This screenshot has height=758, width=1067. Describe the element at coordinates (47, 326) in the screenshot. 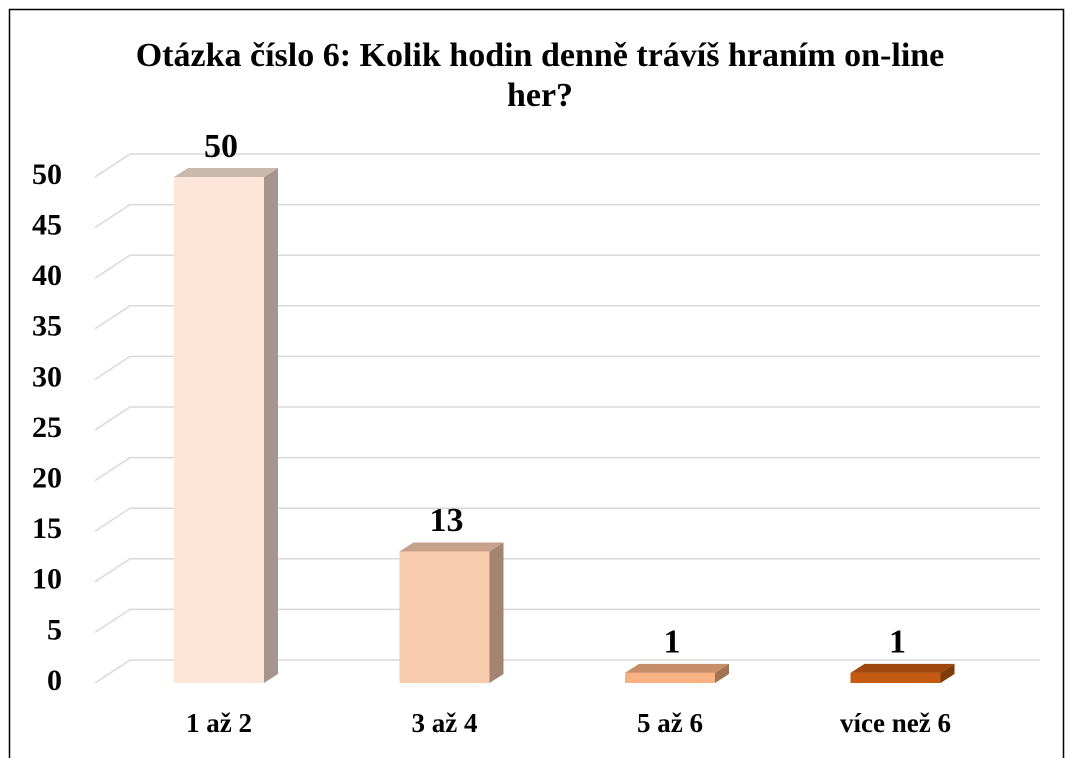

I see `y-tick-label: 35` at that location.